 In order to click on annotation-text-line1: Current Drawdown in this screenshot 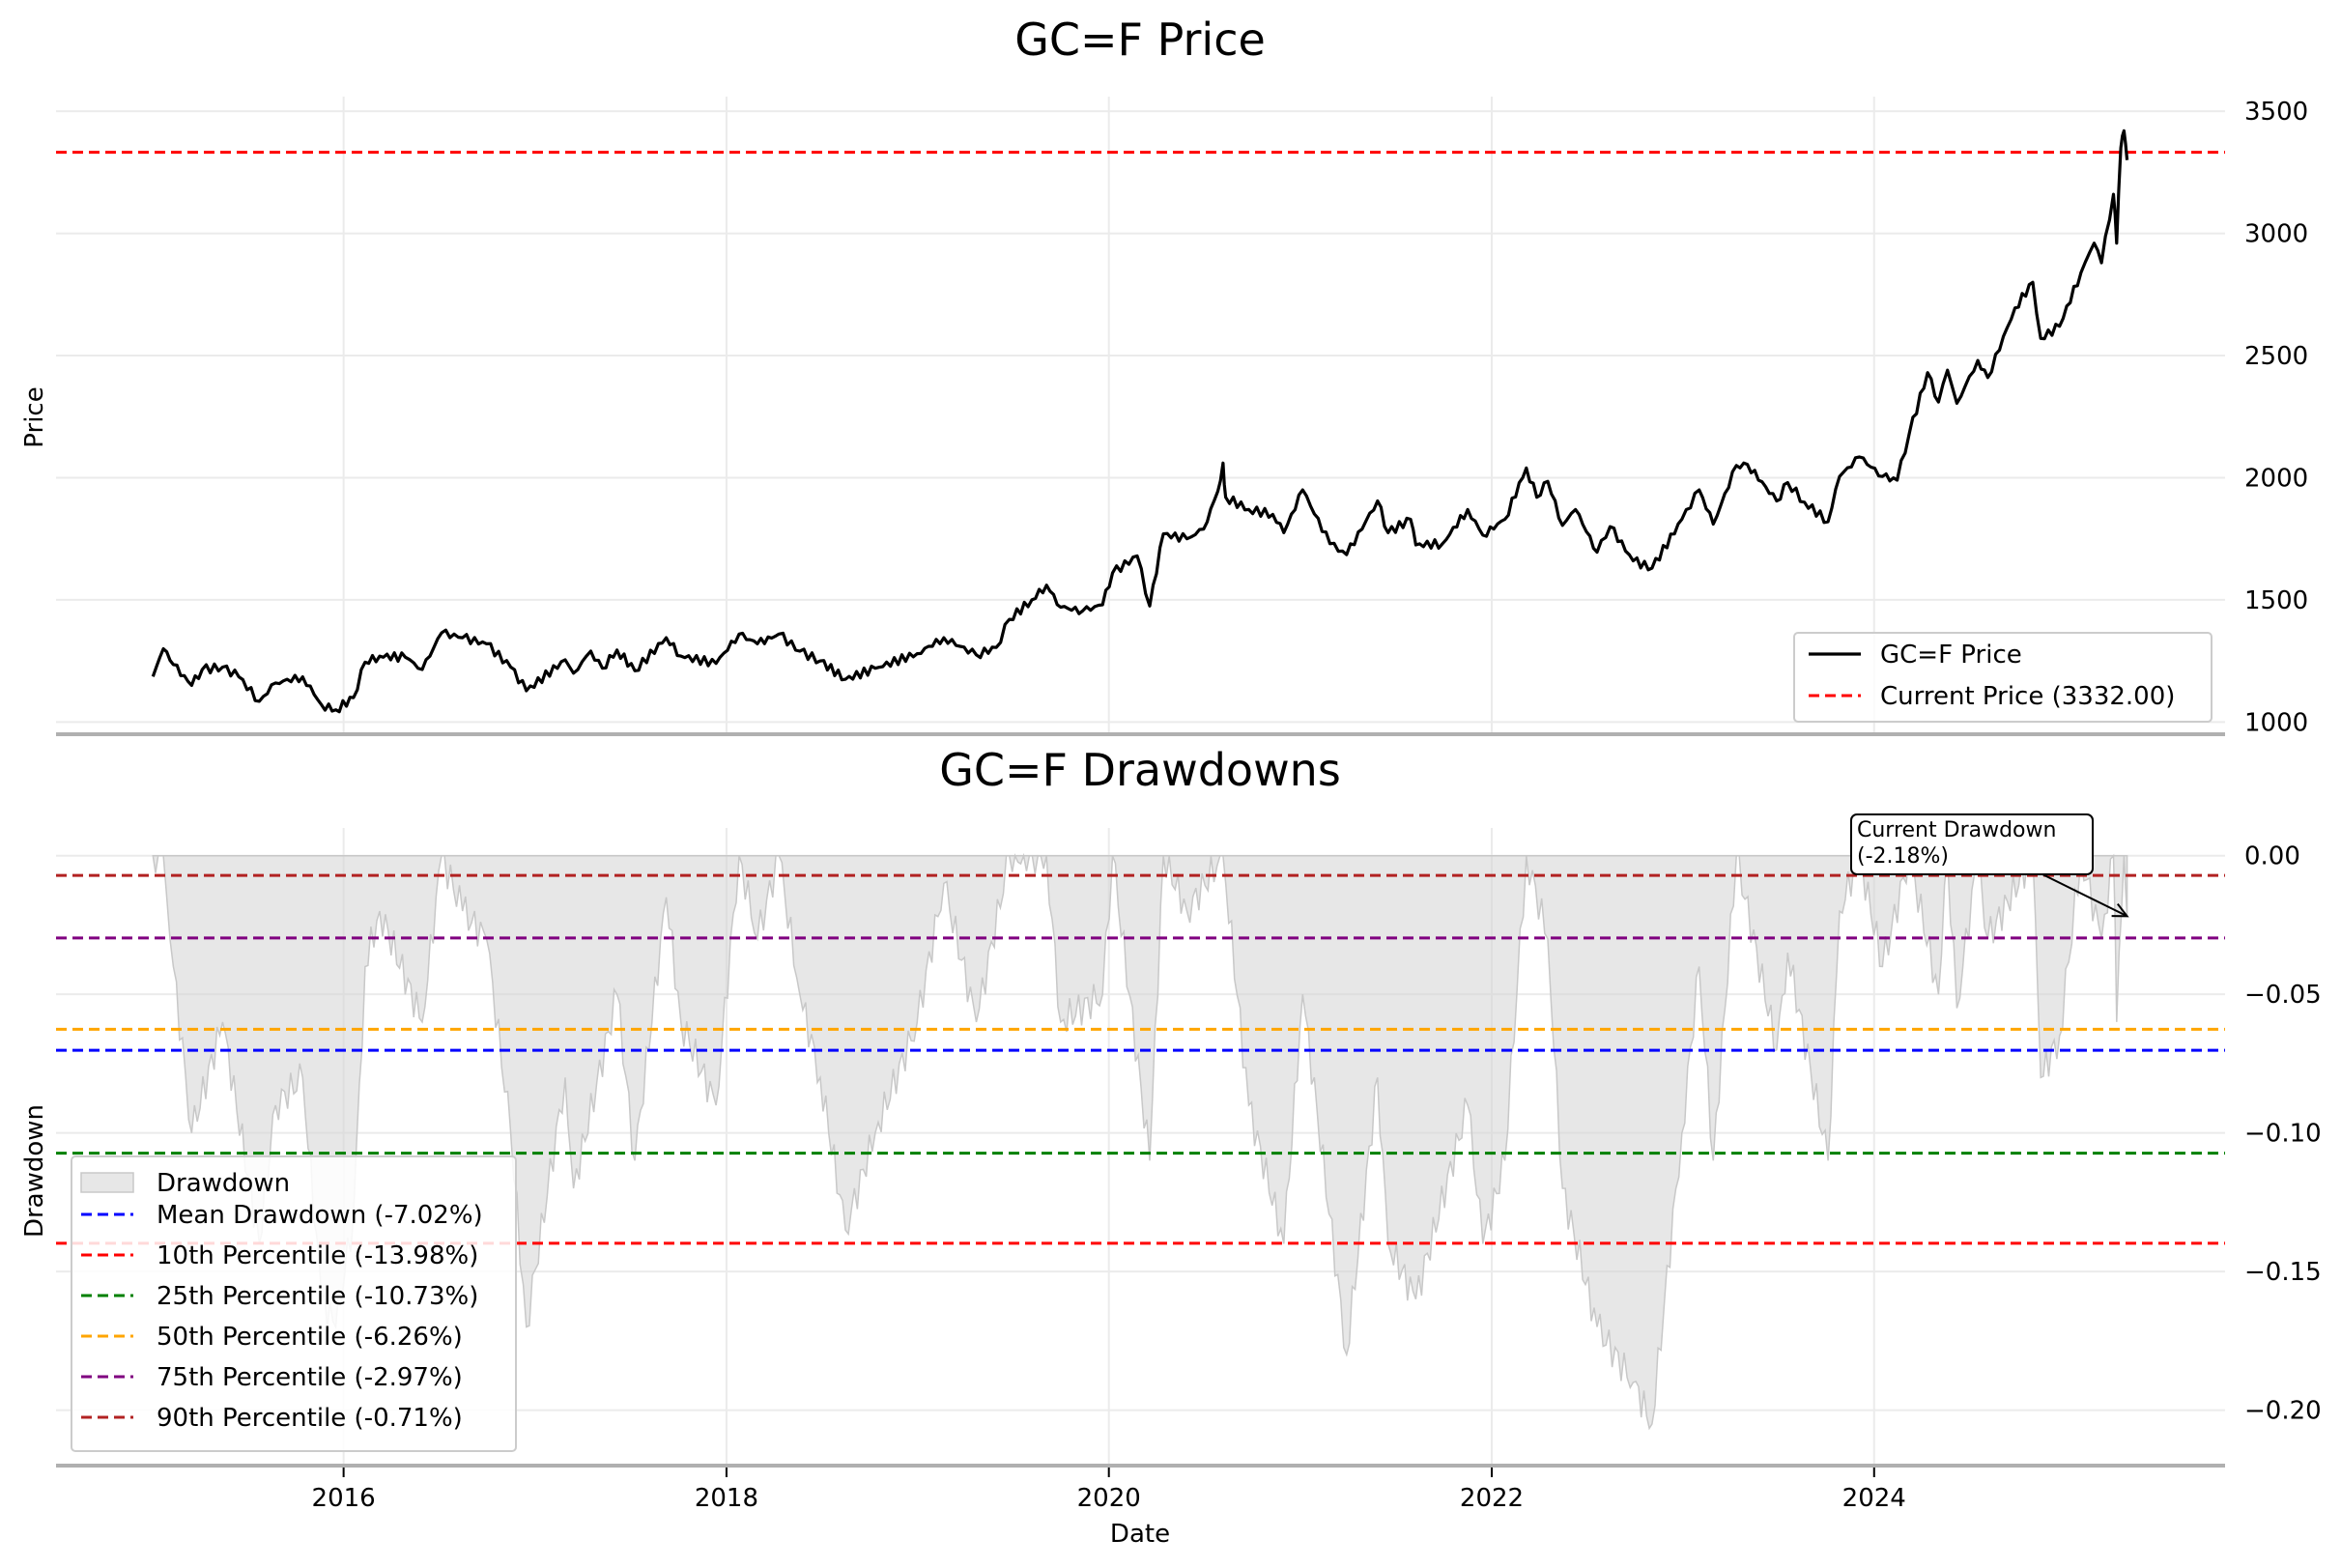, I will do `click(1957, 830)`.